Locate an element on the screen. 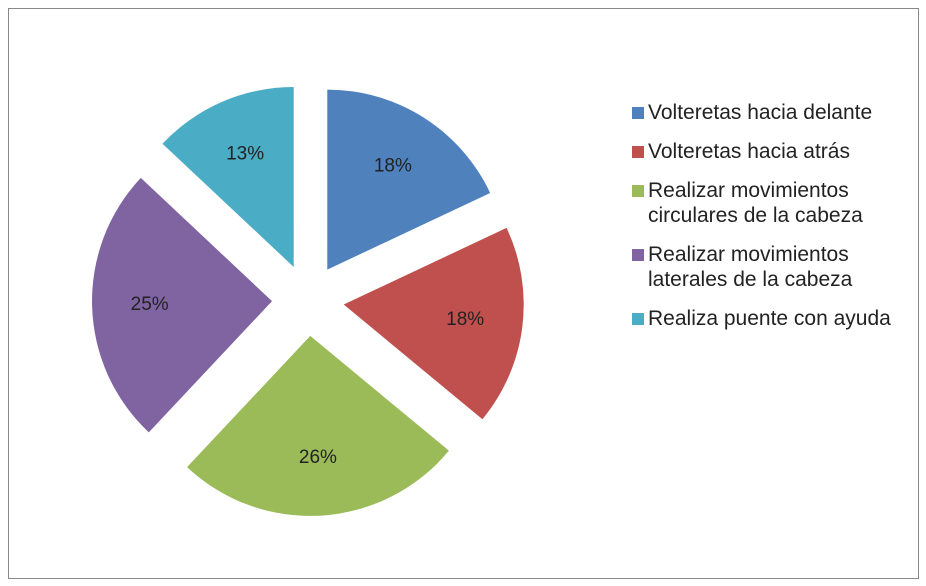 The width and height of the screenshot is (926, 586). legend-label: Volteretas hacia atrás is located at coordinates (749, 151).